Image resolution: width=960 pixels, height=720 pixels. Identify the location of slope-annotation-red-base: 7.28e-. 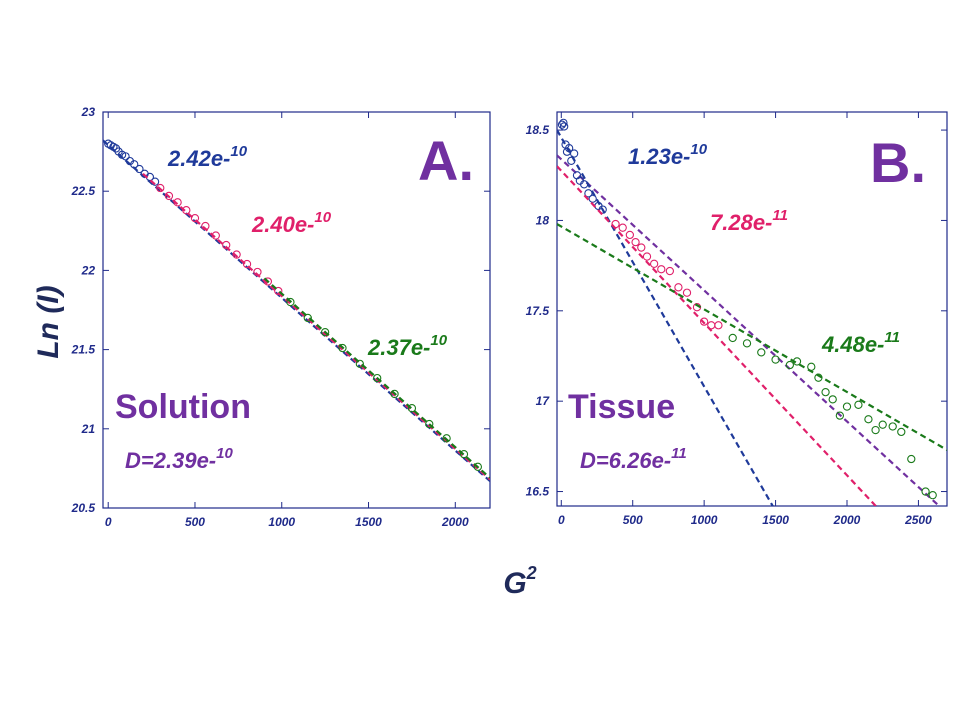
(741, 222).